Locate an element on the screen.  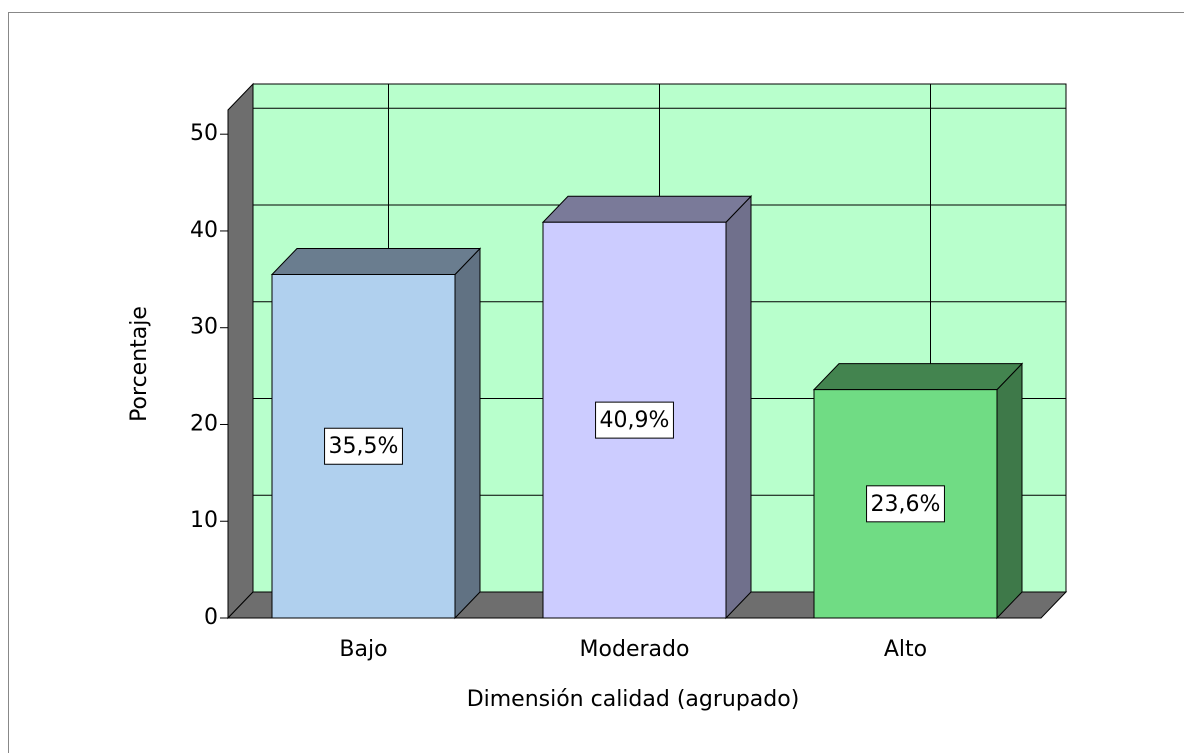
y-tick-label: 0 is located at coordinates (211, 617).